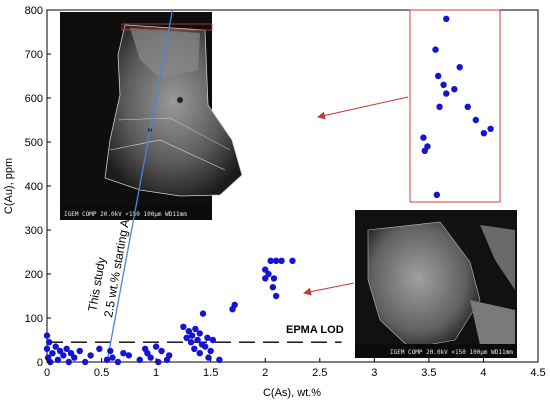 The height and width of the screenshot is (400, 550). I want to click on y-tick-label: 400, so click(34, 187).